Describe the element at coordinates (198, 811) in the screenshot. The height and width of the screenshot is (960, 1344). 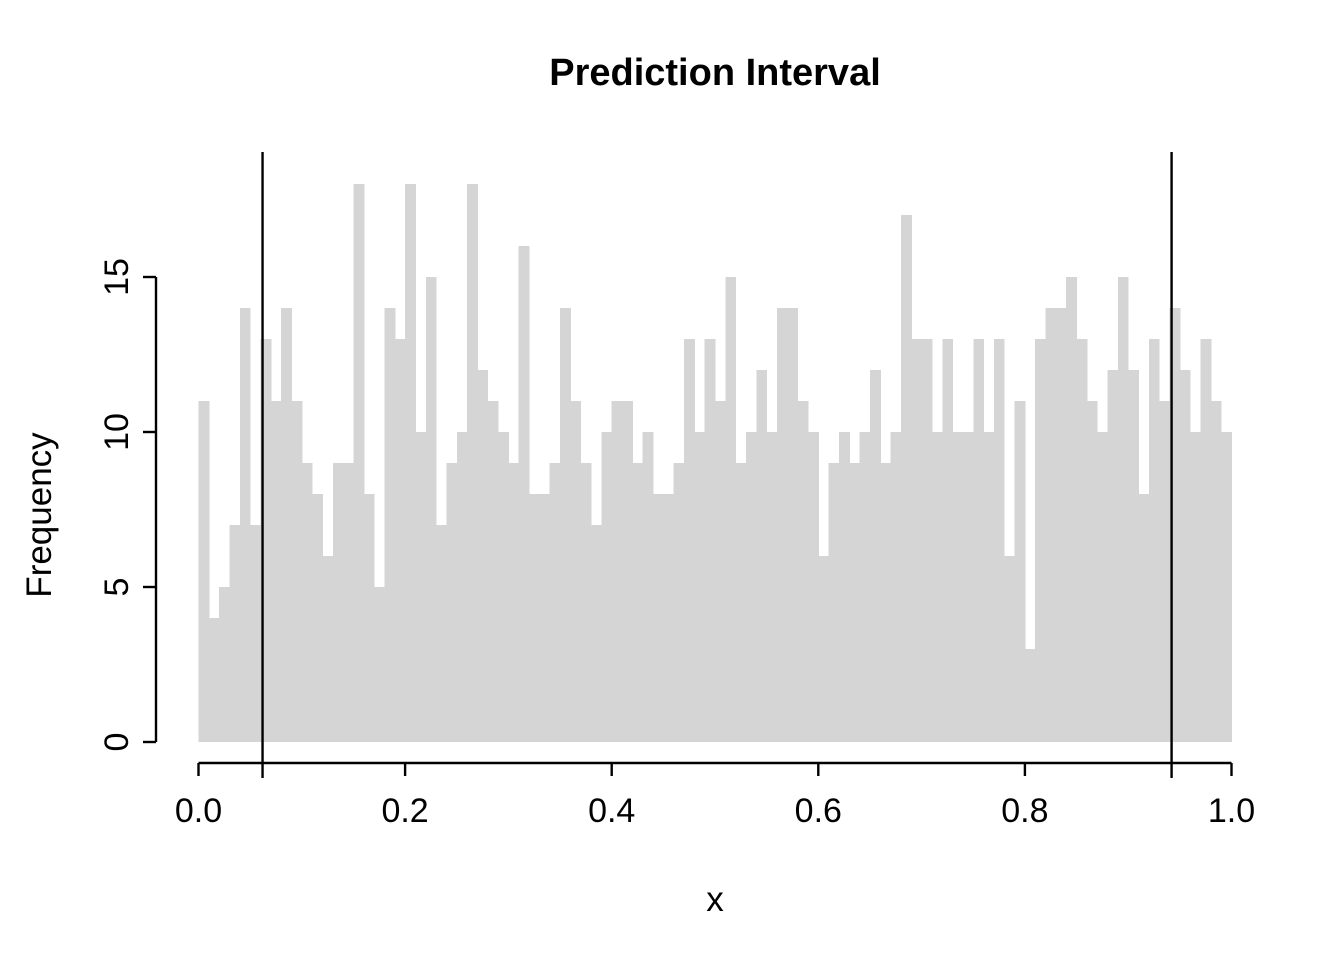
I see `x-tick-label: 0.0` at that location.